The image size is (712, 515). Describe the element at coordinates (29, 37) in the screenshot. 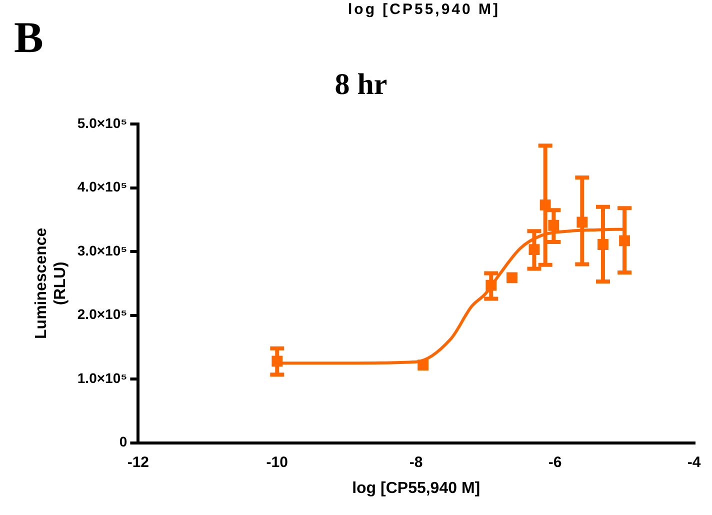

I see `text: B` at that location.